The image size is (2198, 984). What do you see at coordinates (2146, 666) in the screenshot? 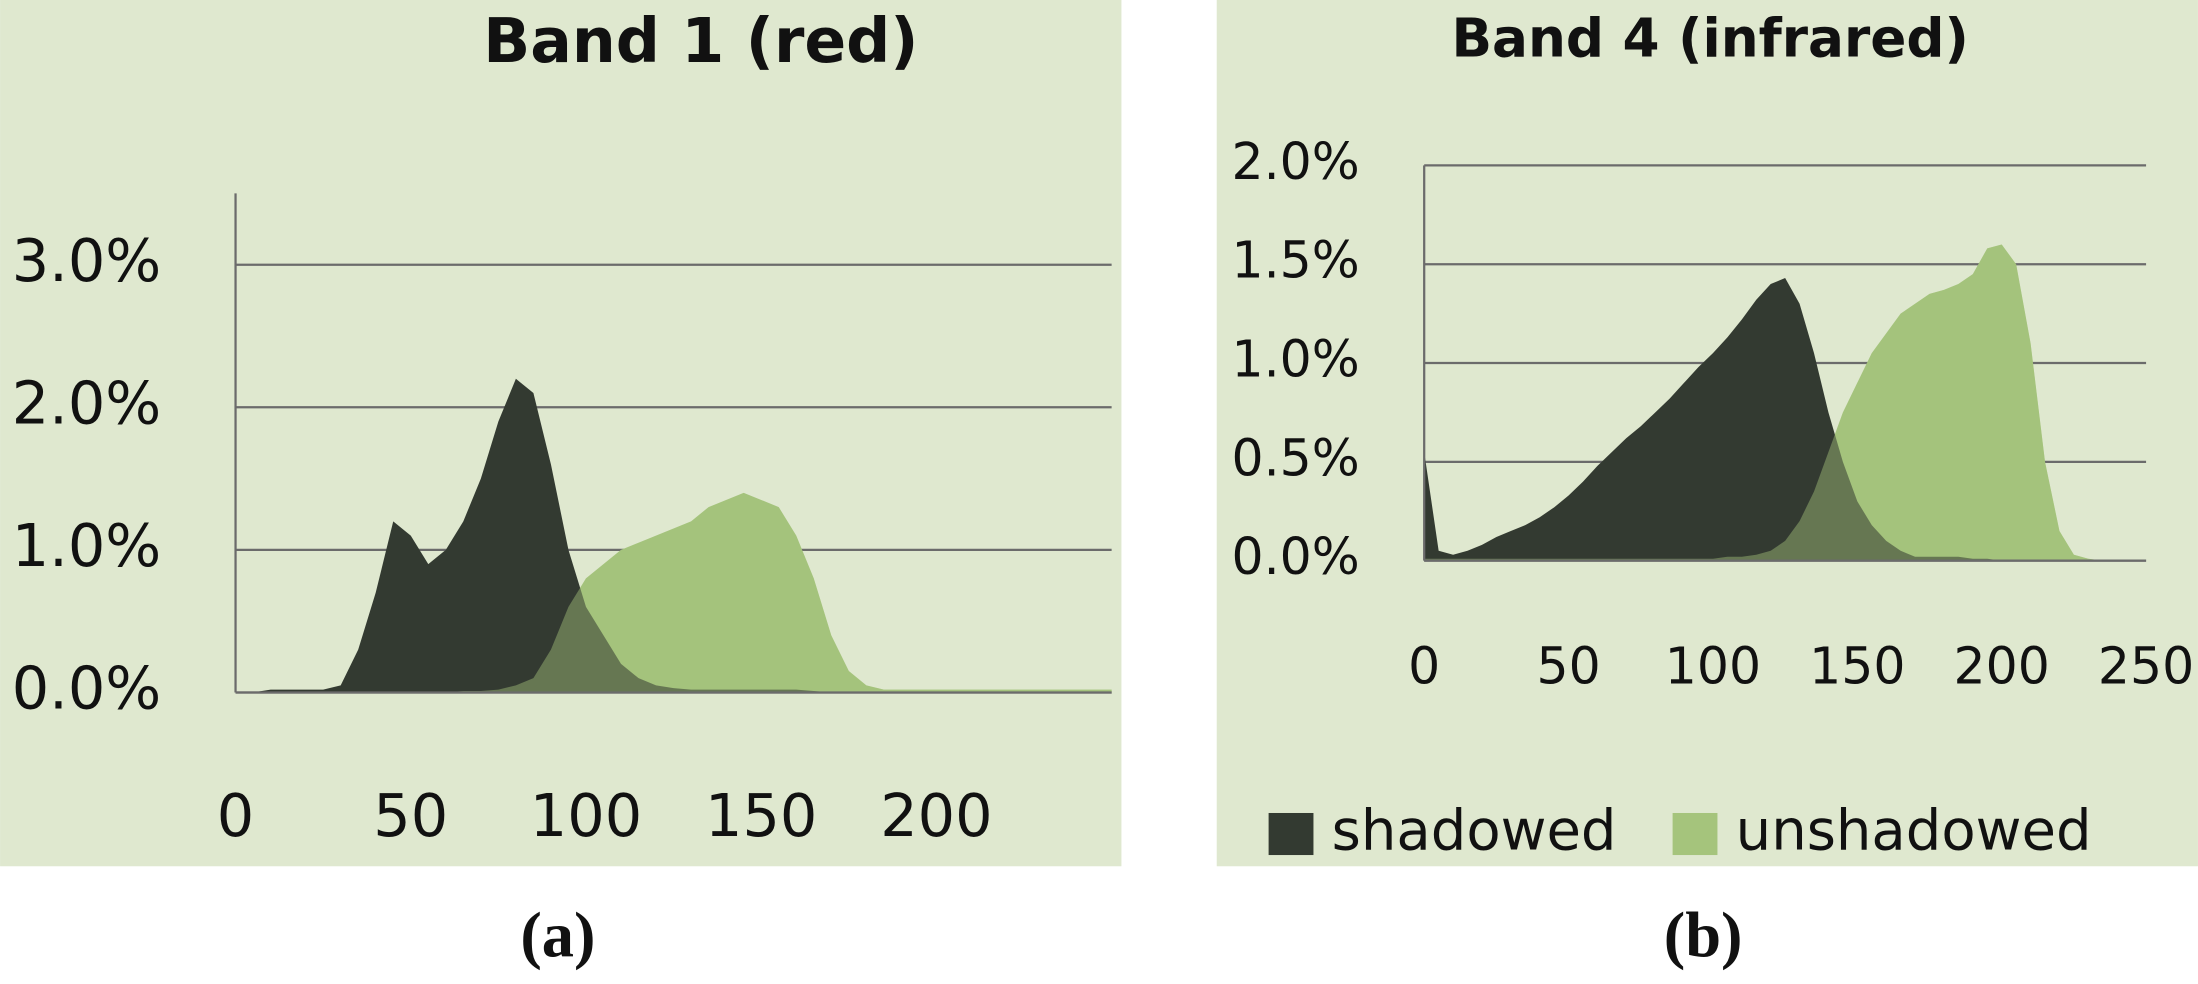
I see `x-tick-label: 250` at bounding box center [2146, 666].